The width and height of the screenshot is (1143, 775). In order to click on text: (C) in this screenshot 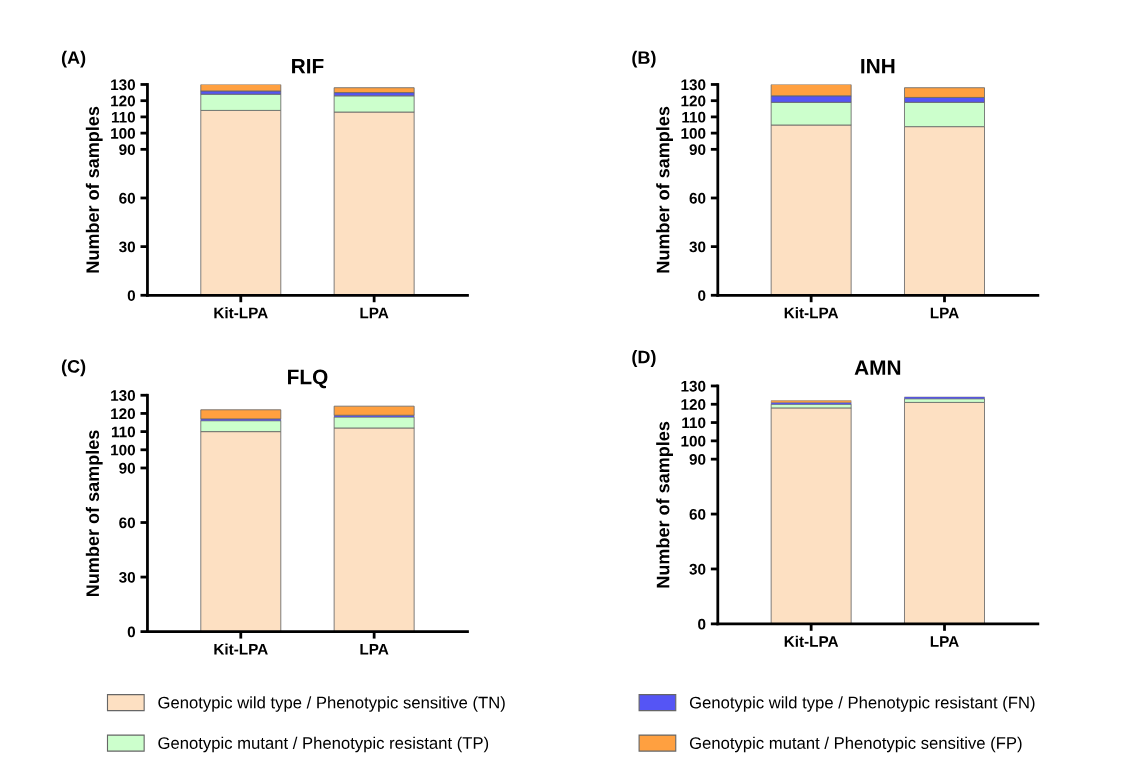, I will do `click(73, 368)`.